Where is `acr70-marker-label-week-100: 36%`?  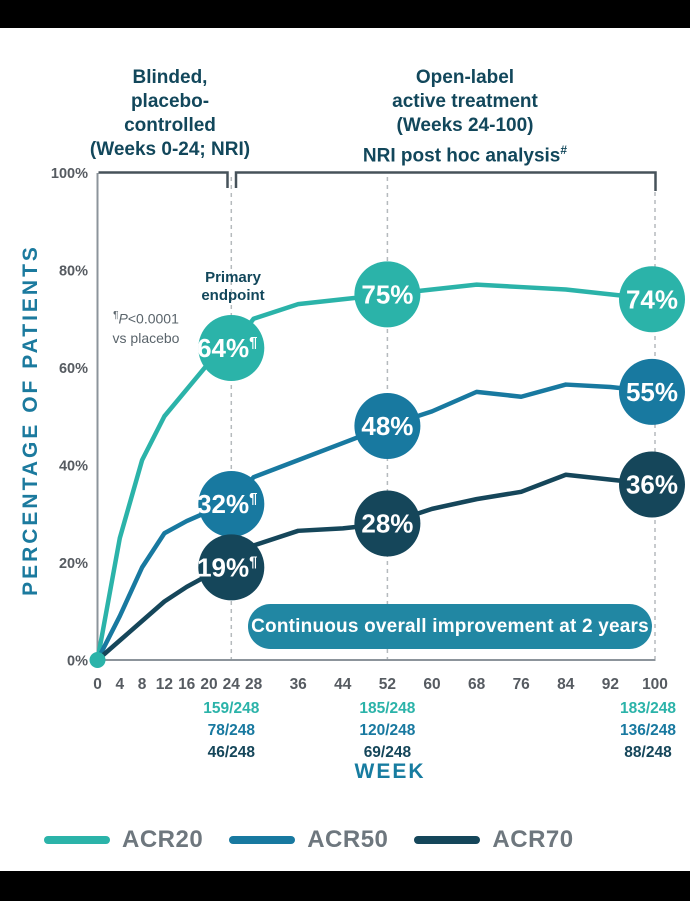 acr70-marker-label-week-100: 36% is located at coordinates (652, 485).